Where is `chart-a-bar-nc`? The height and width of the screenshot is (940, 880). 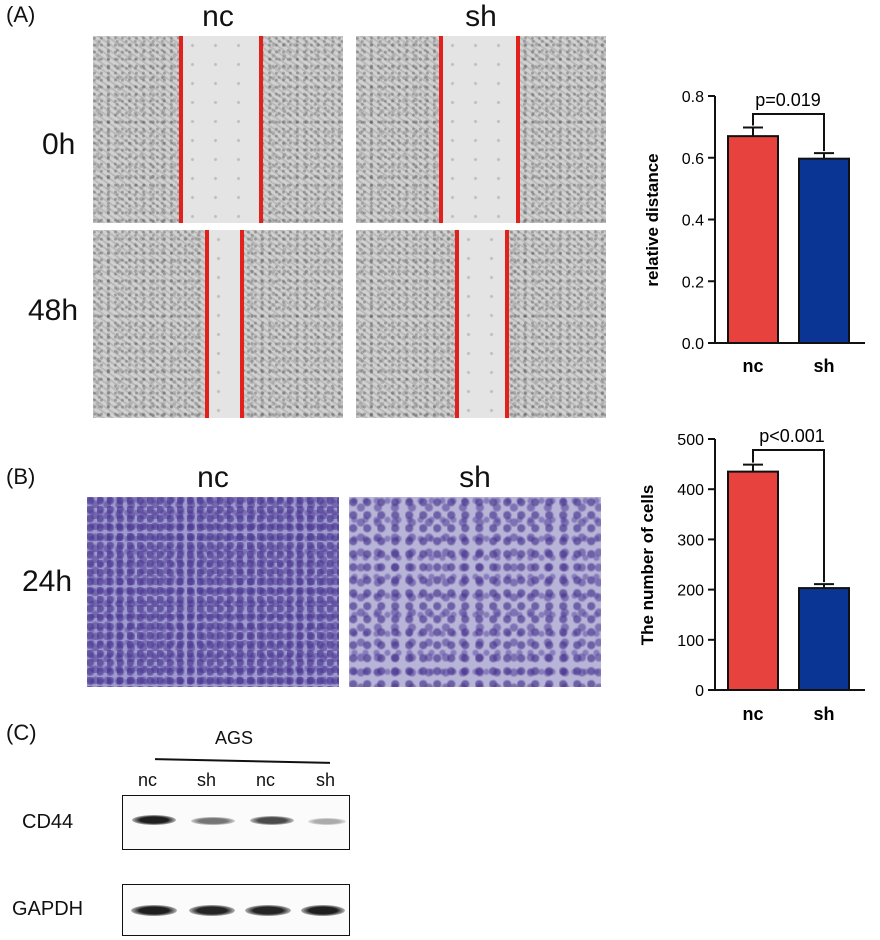
chart-a-bar-nc is located at coordinates (753, 240).